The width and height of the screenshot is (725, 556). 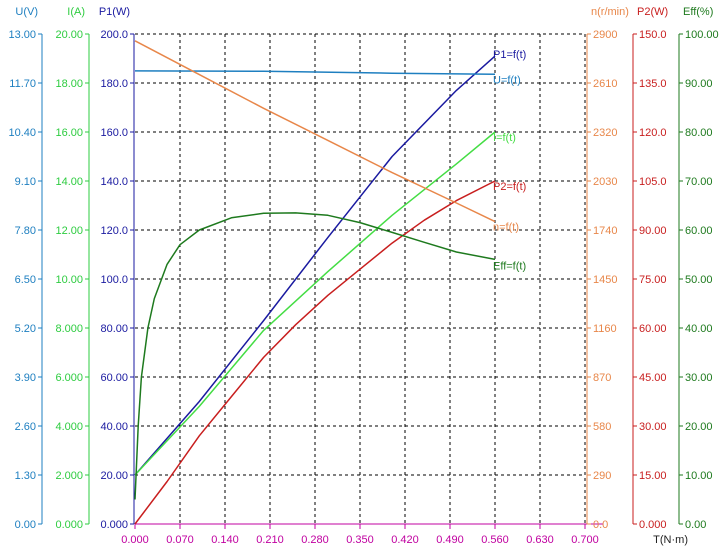 What do you see at coordinates (25, 476) in the screenshot?
I see `y-tick-label-U: 1.30` at bounding box center [25, 476].